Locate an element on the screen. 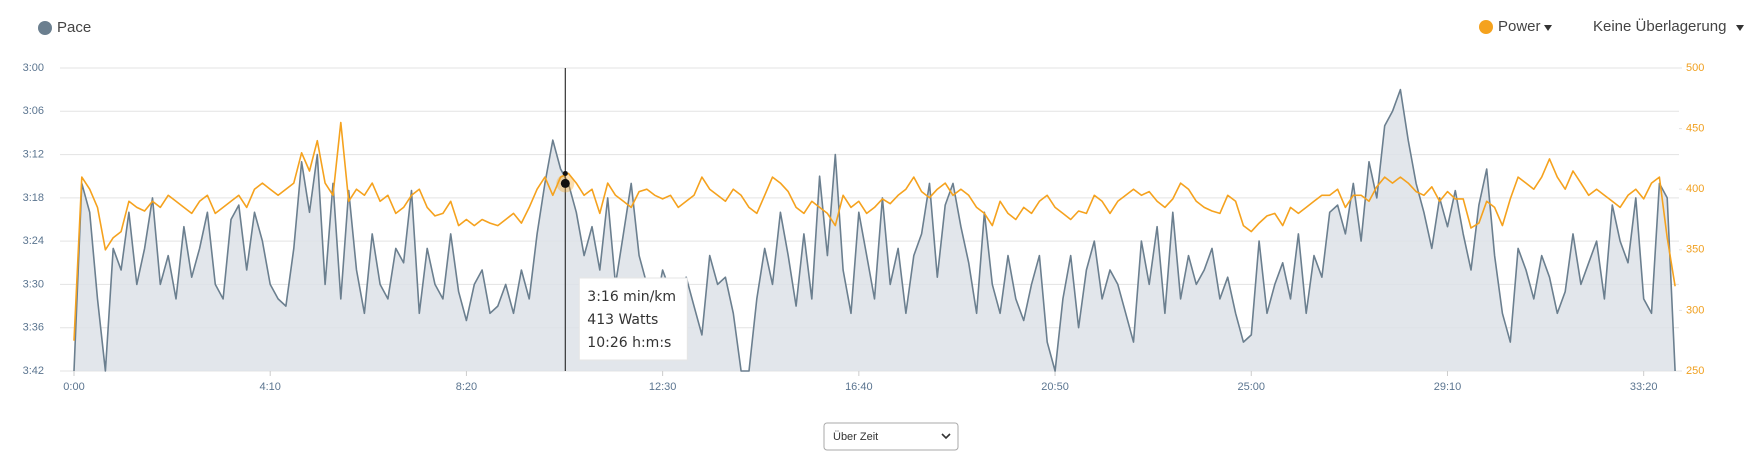 Image resolution: width=1758 pixels, height=469 pixels. x-tick-label: 20:50 is located at coordinates (1055, 387).